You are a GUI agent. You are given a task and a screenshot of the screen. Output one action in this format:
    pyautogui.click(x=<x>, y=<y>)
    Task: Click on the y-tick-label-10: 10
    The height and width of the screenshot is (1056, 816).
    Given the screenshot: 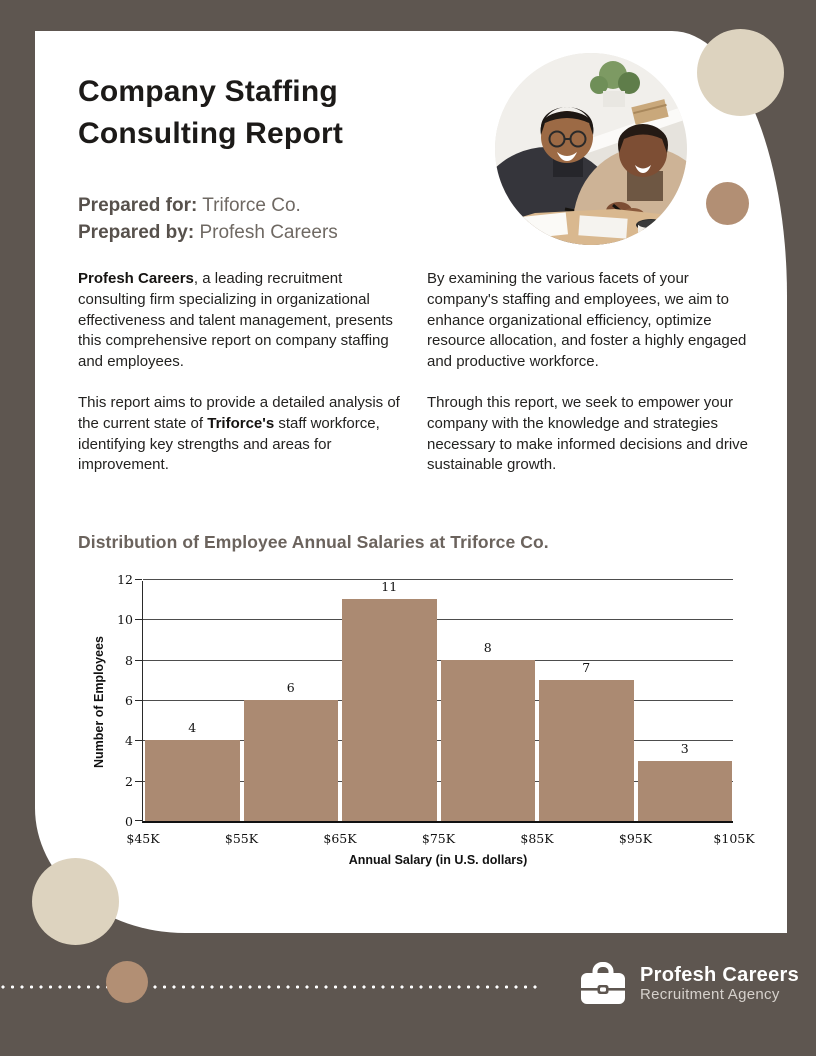 What is the action you would take?
    pyautogui.click(x=125, y=620)
    